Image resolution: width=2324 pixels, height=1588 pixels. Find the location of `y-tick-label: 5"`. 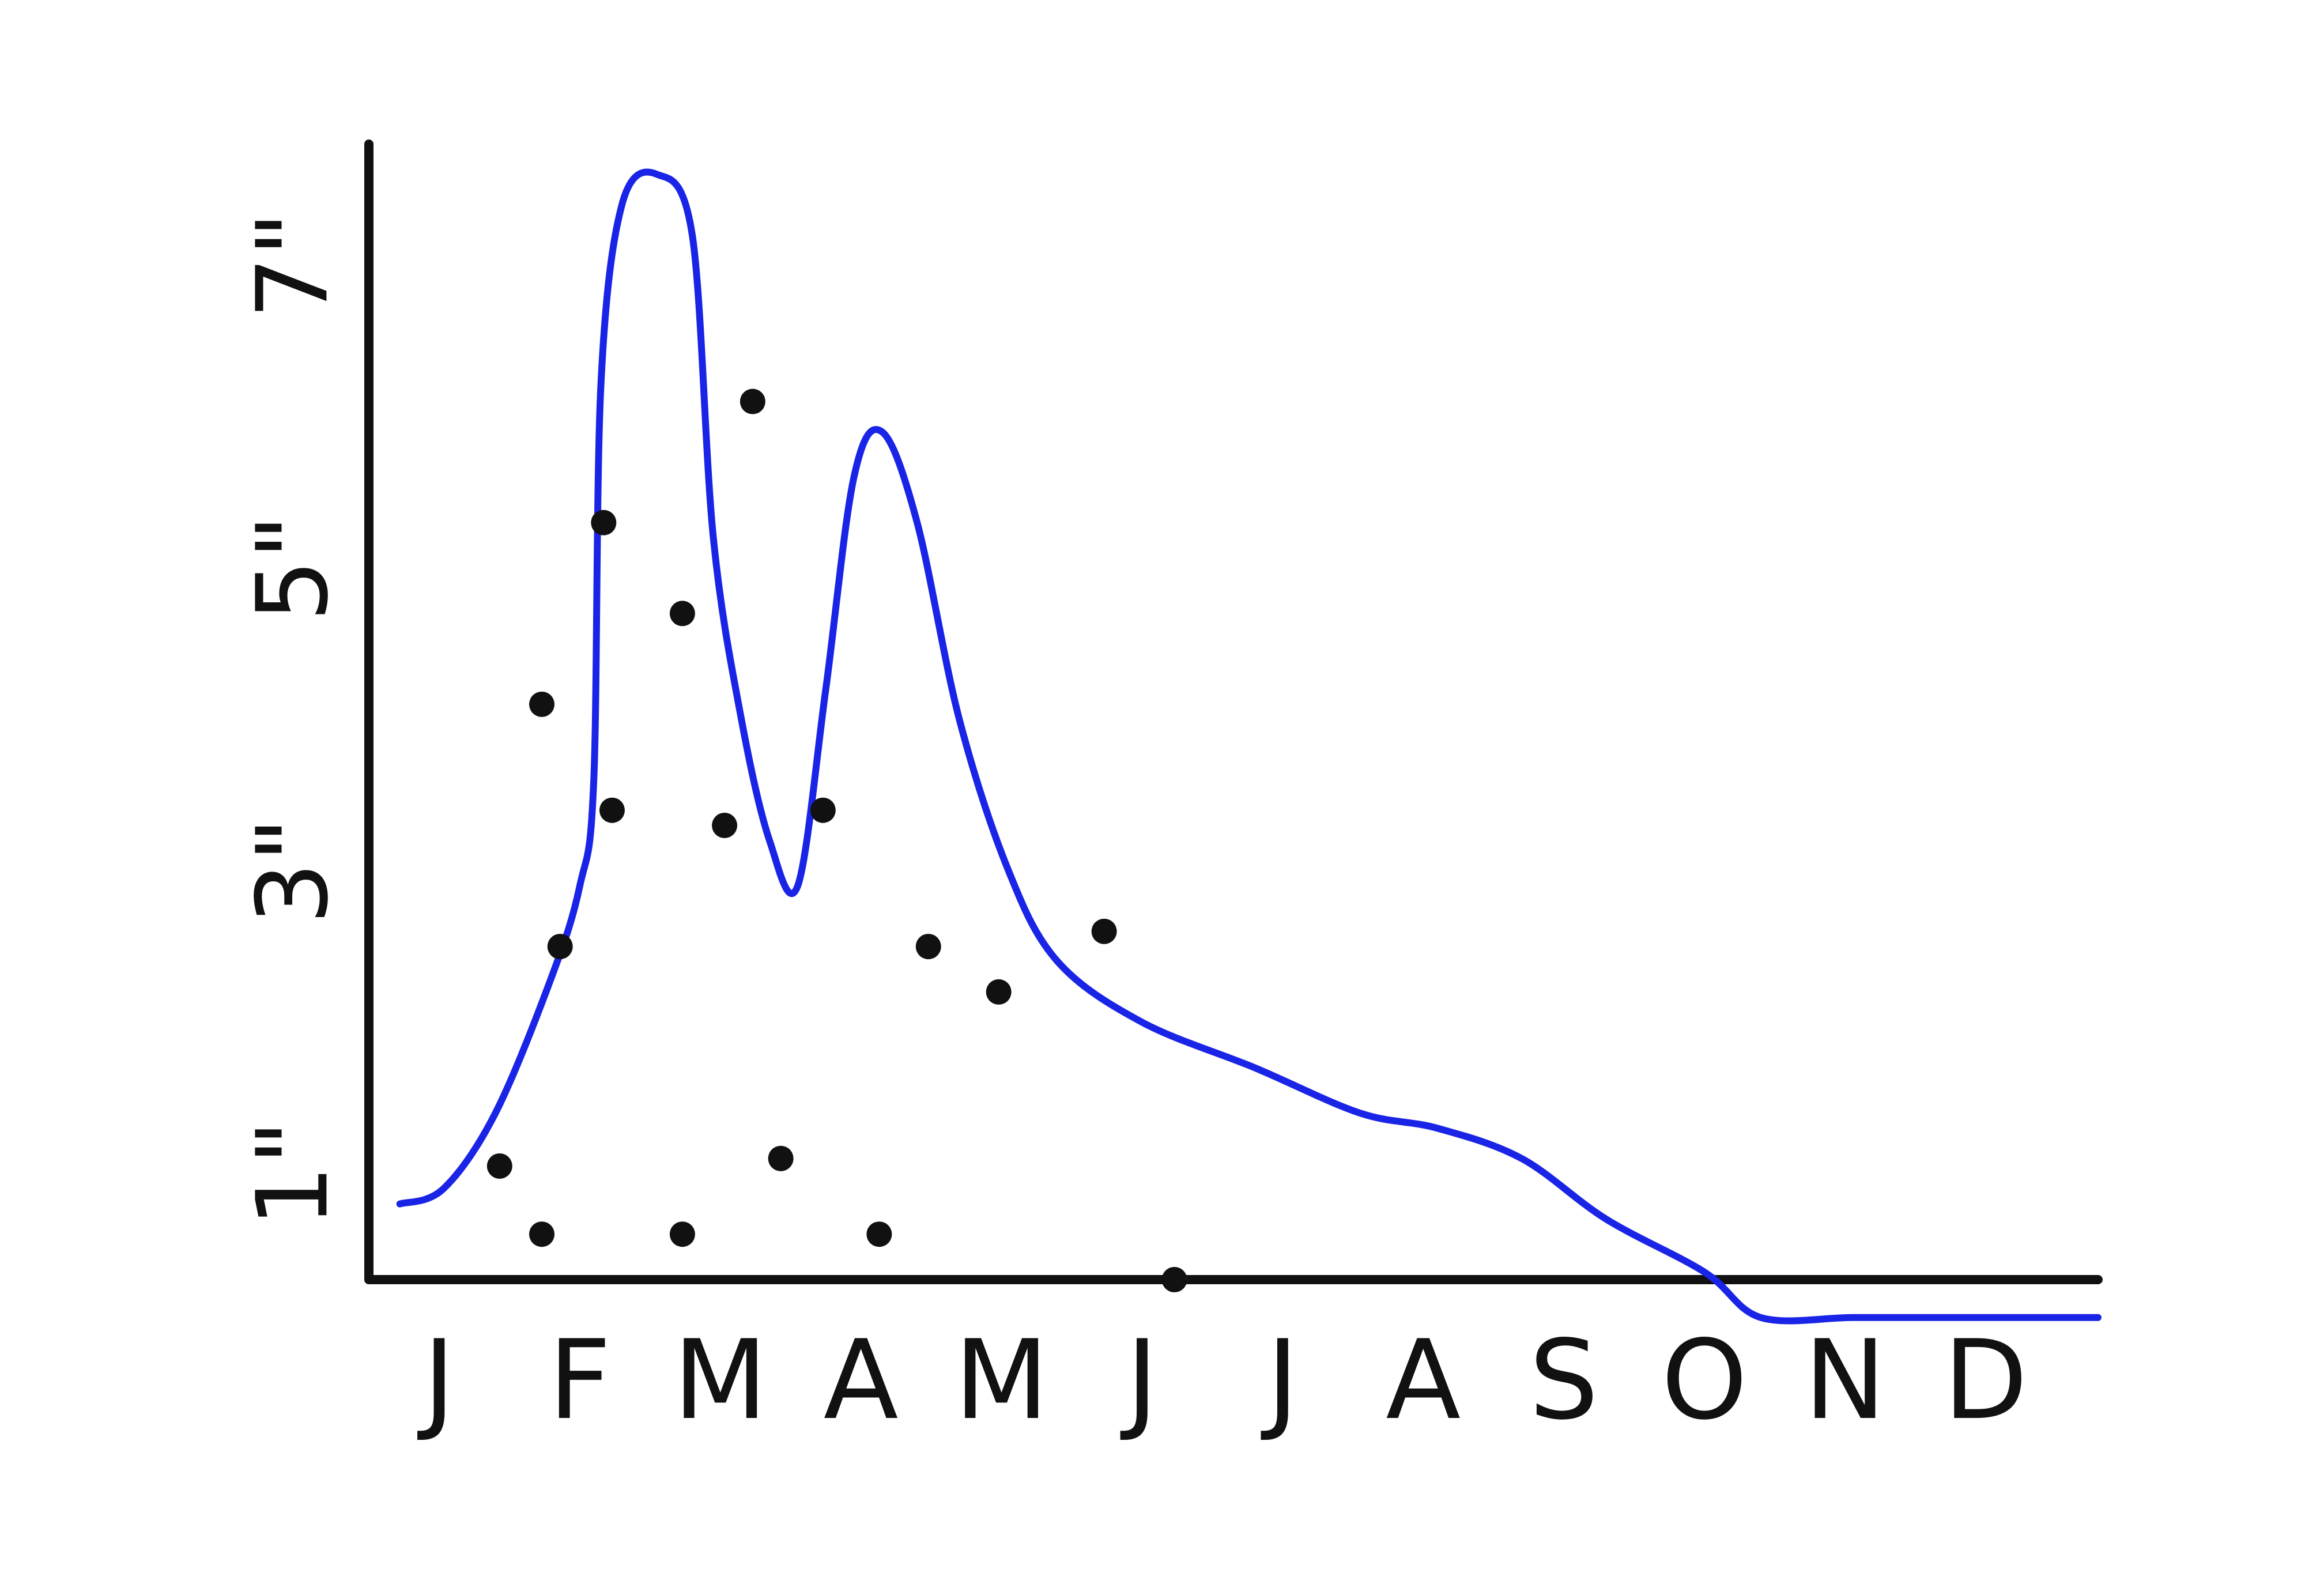

y-tick-label: 5" is located at coordinates (293, 567).